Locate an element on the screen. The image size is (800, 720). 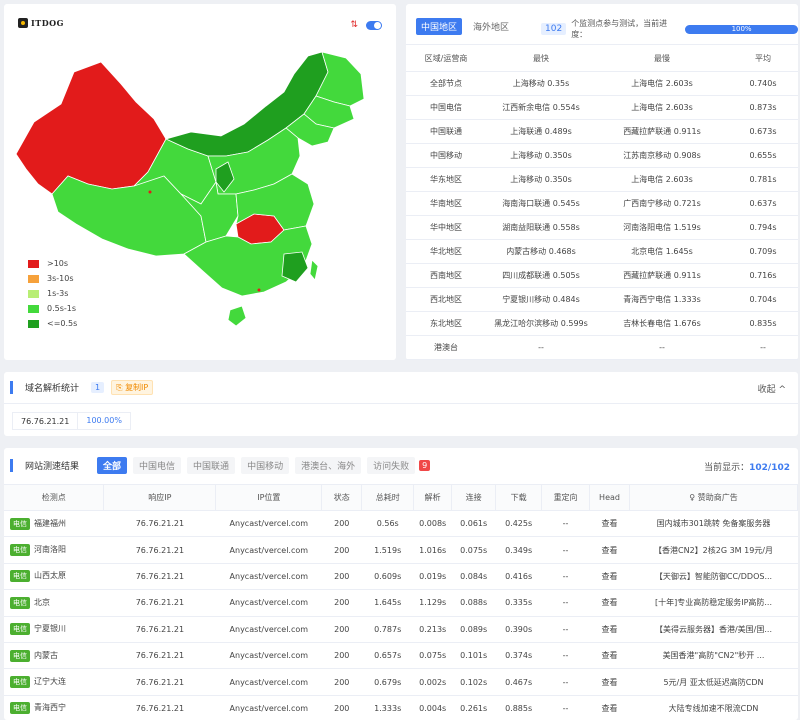
node-name: 内蒙古 is located at coordinates (46, 655).